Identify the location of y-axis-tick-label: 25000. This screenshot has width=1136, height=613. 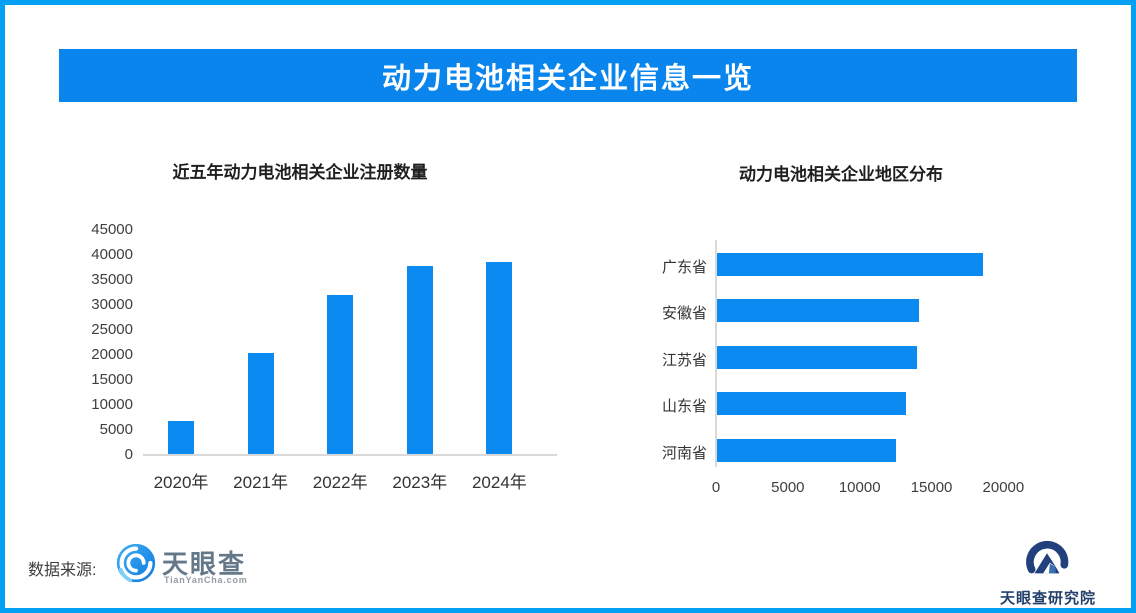
(112, 329).